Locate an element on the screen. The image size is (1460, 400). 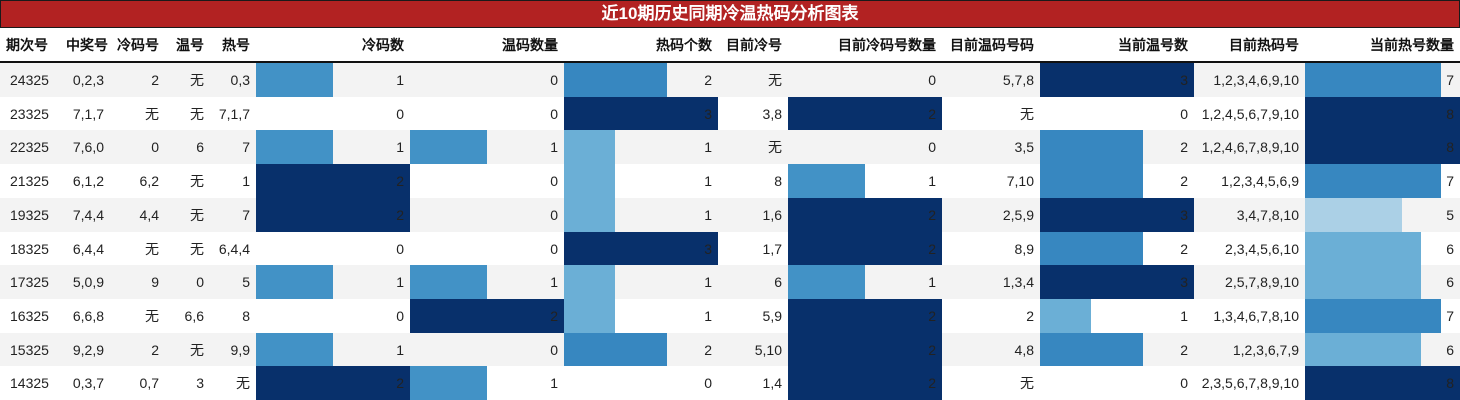
cell-hot-nums: 6,4,4 is located at coordinates (234, 248).